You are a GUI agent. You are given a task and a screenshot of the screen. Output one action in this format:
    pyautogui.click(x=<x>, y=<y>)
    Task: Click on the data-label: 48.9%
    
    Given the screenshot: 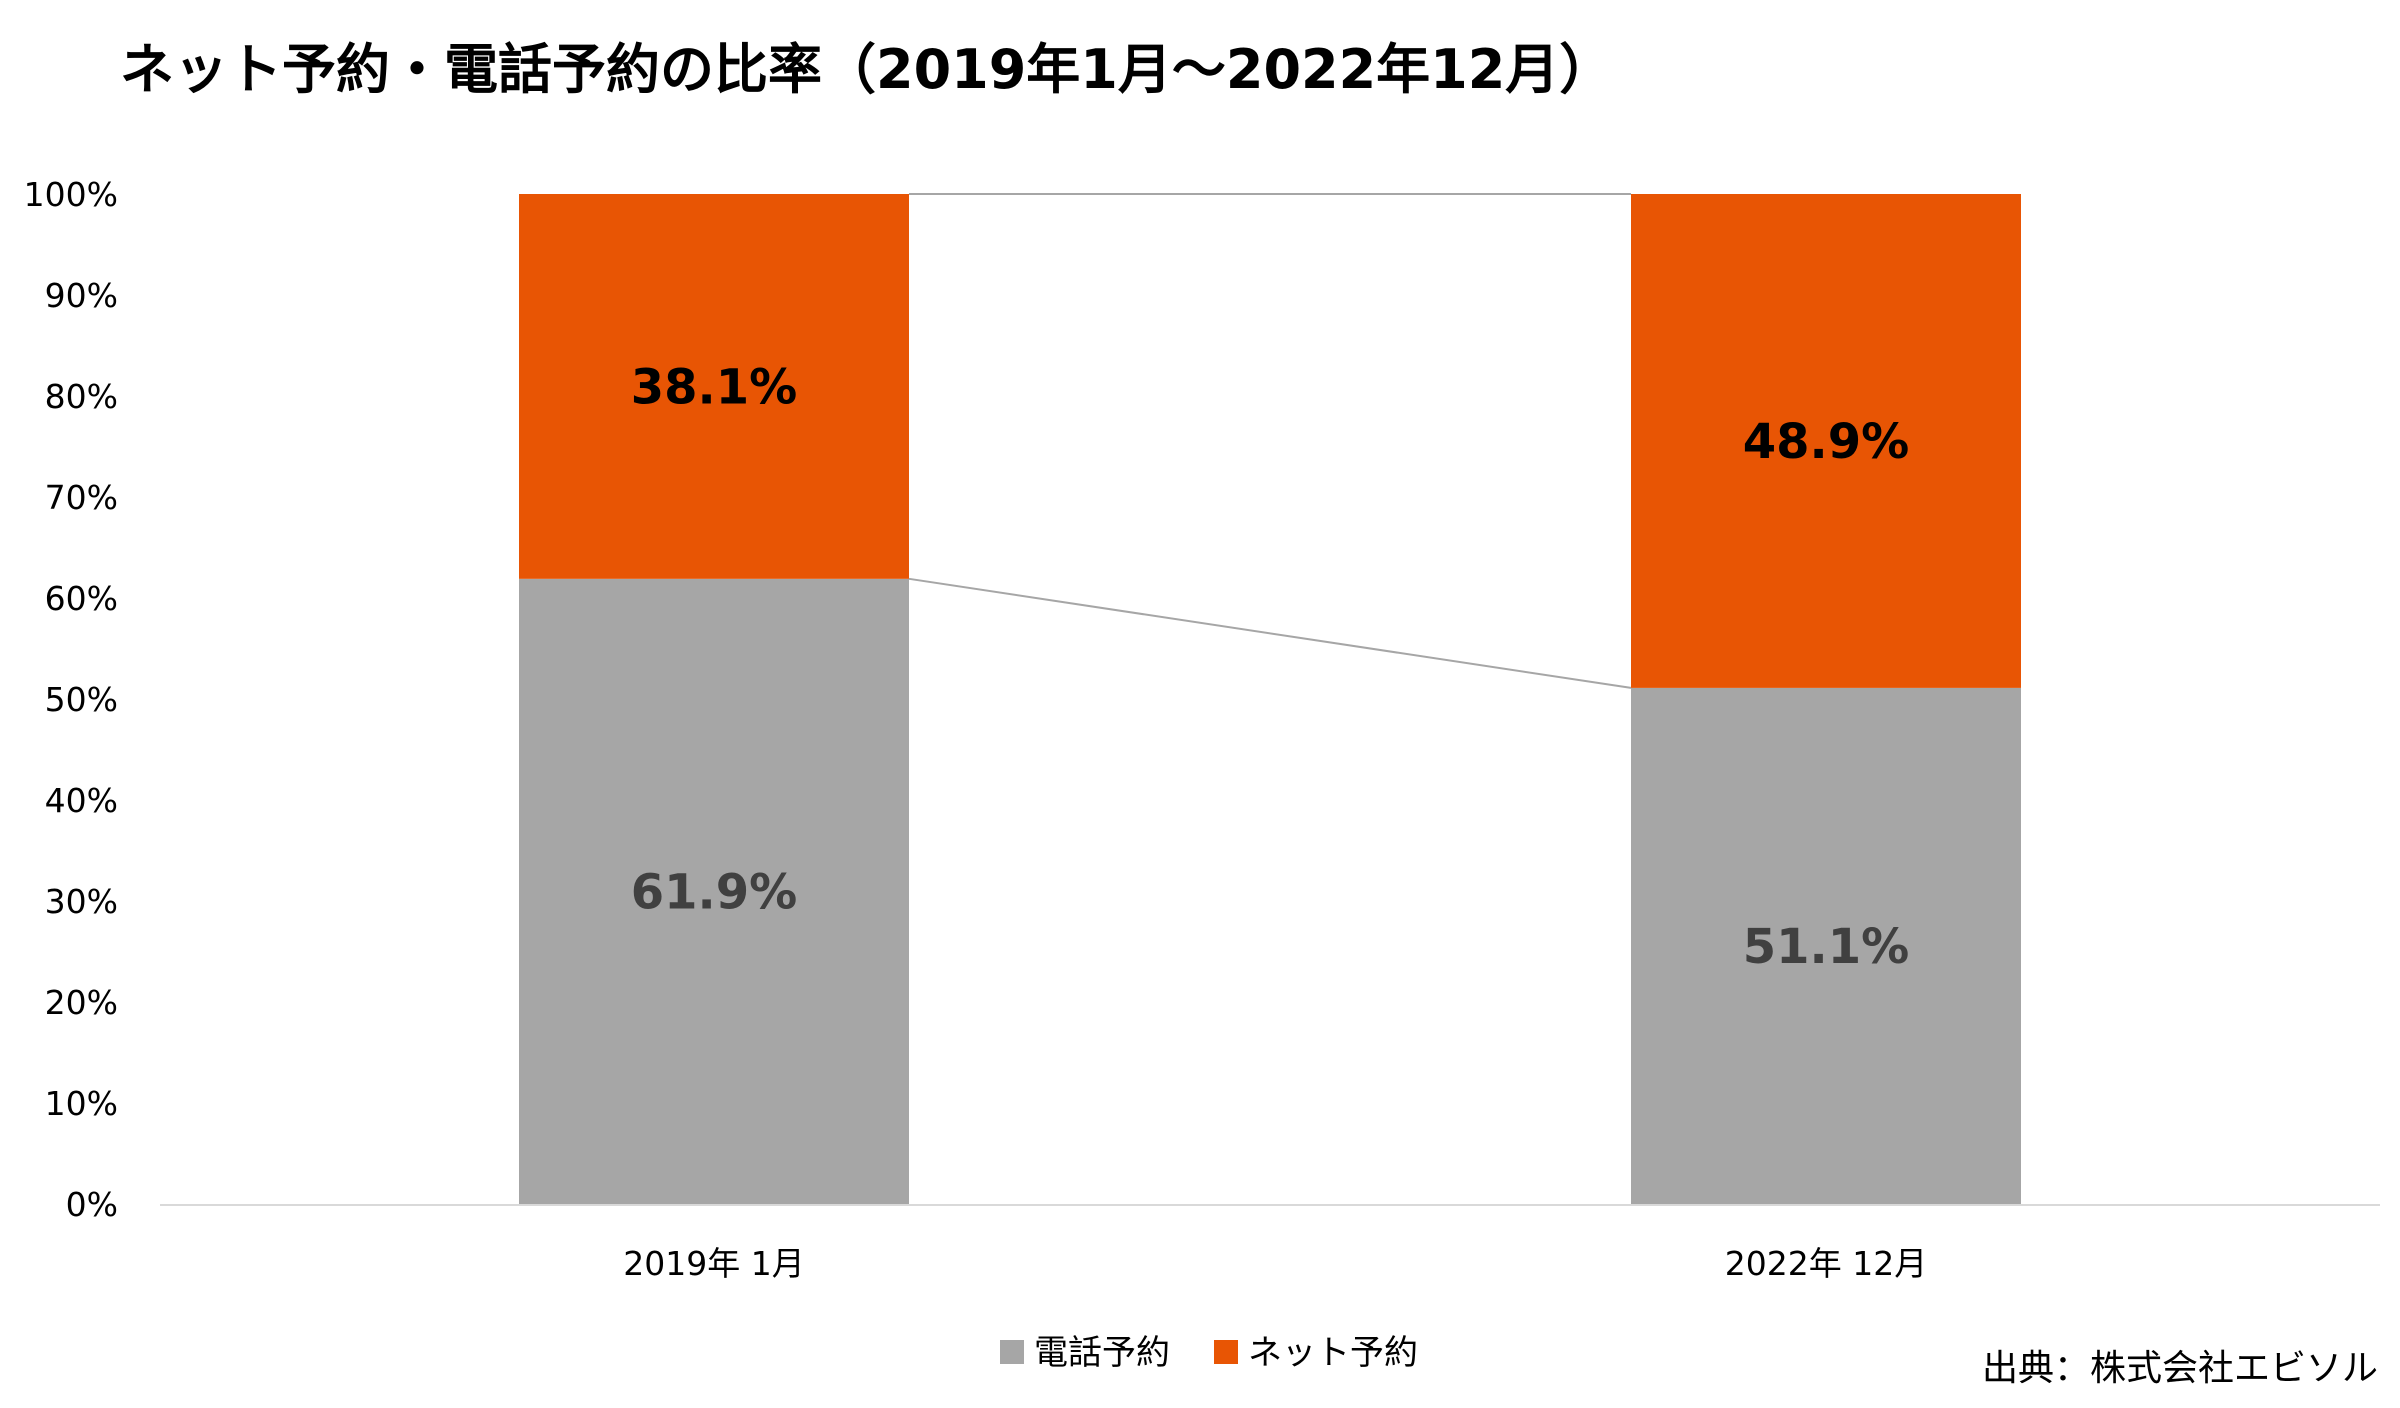 What is the action you would take?
    pyautogui.click(x=1826, y=442)
    